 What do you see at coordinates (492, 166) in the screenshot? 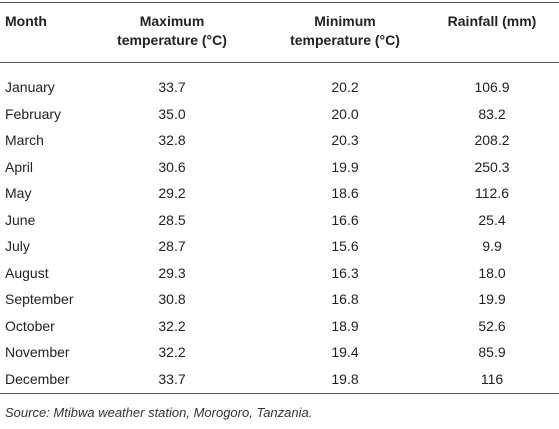
I see `table-cell: 250.3` at bounding box center [492, 166].